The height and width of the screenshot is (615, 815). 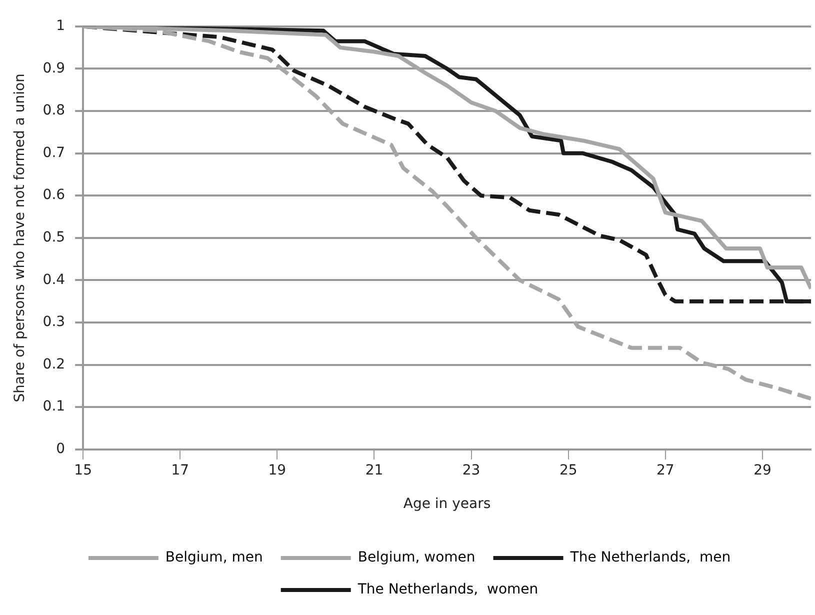 What do you see at coordinates (61, 26) in the screenshot?
I see `y-tick-label: 1` at bounding box center [61, 26].